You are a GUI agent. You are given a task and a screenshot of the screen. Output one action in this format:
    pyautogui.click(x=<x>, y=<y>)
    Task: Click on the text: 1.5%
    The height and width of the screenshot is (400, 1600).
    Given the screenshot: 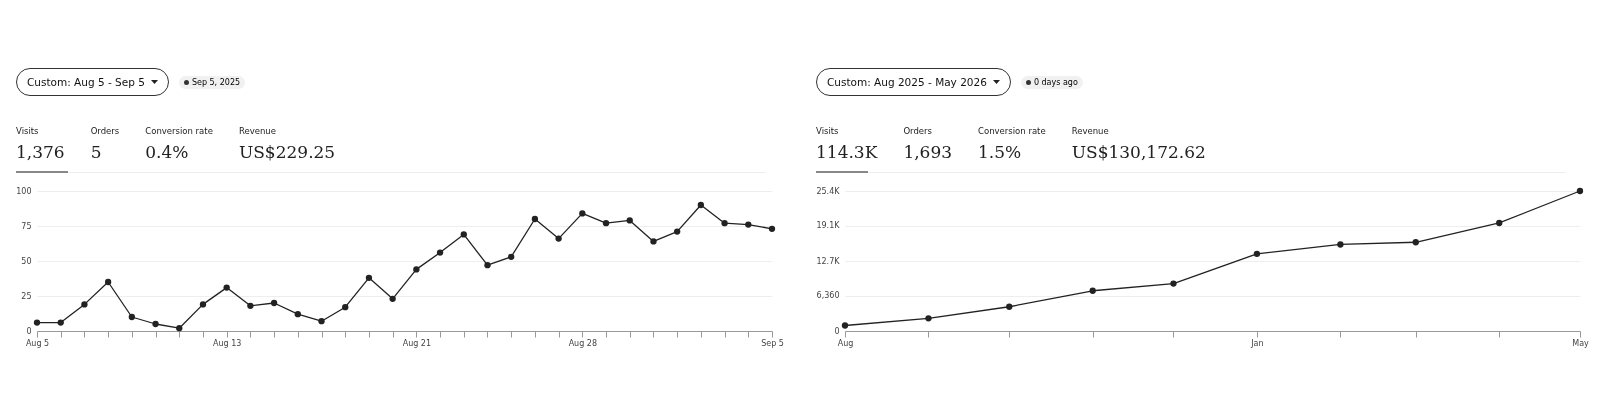 What is the action you would take?
    pyautogui.click(x=1000, y=152)
    